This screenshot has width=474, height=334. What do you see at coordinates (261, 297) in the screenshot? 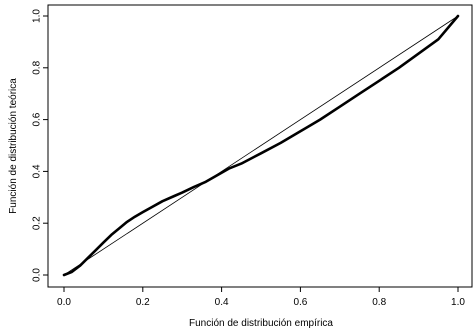
I see `x-axis-ticks: 0.0 0.2 0.4 0.6 0.8 1.0` at bounding box center [261, 297].